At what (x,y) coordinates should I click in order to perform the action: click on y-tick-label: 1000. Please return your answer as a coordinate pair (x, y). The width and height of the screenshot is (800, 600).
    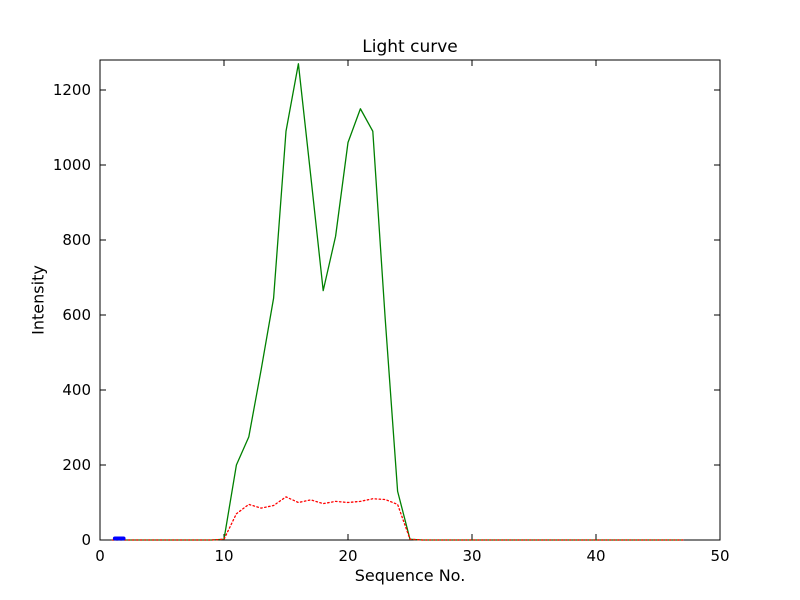
    Looking at the image, I should click on (72, 165).